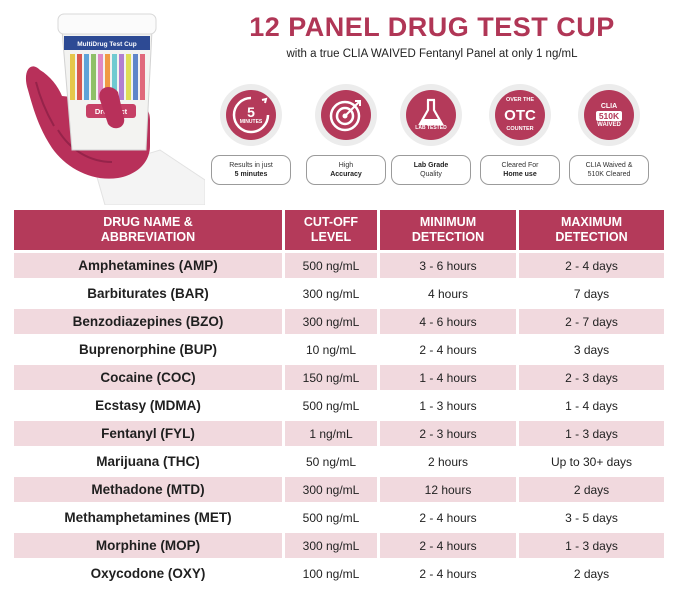 This screenshot has width=679, height=602. What do you see at coordinates (448, 293) in the screenshot?
I see `min-detection: 4 hours` at bounding box center [448, 293].